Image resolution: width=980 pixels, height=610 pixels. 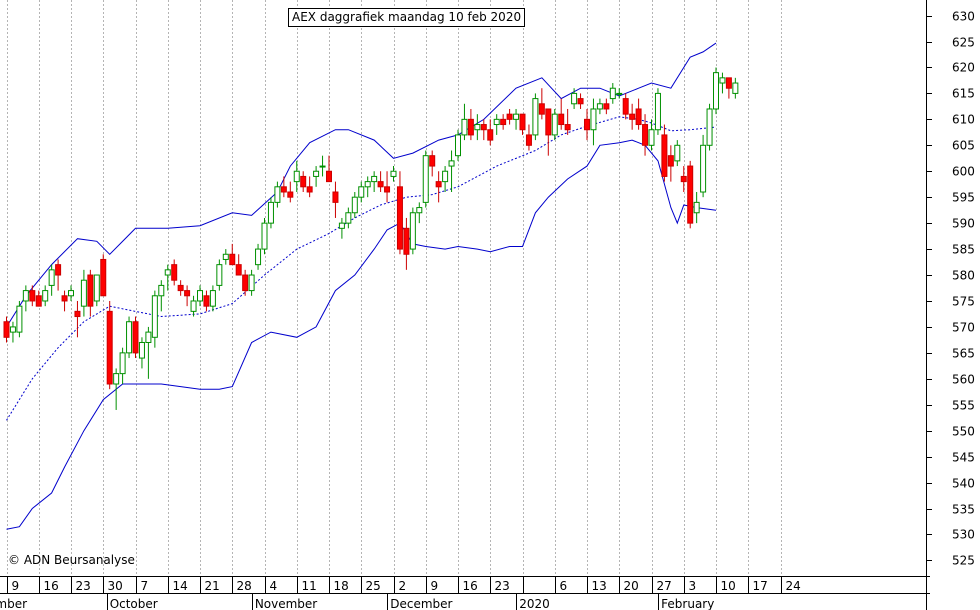 What do you see at coordinates (963, 484) in the screenshot?
I see `y-tick-label: 540` at bounding box center [963, 484].